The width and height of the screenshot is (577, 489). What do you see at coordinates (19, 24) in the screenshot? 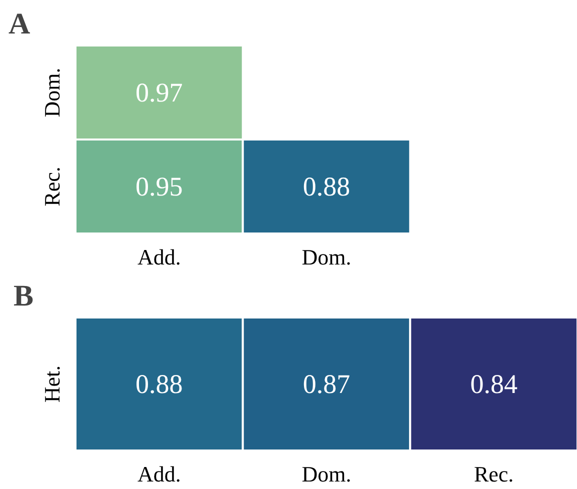
I see `chart-title: A` at bounding box center [19, 24].